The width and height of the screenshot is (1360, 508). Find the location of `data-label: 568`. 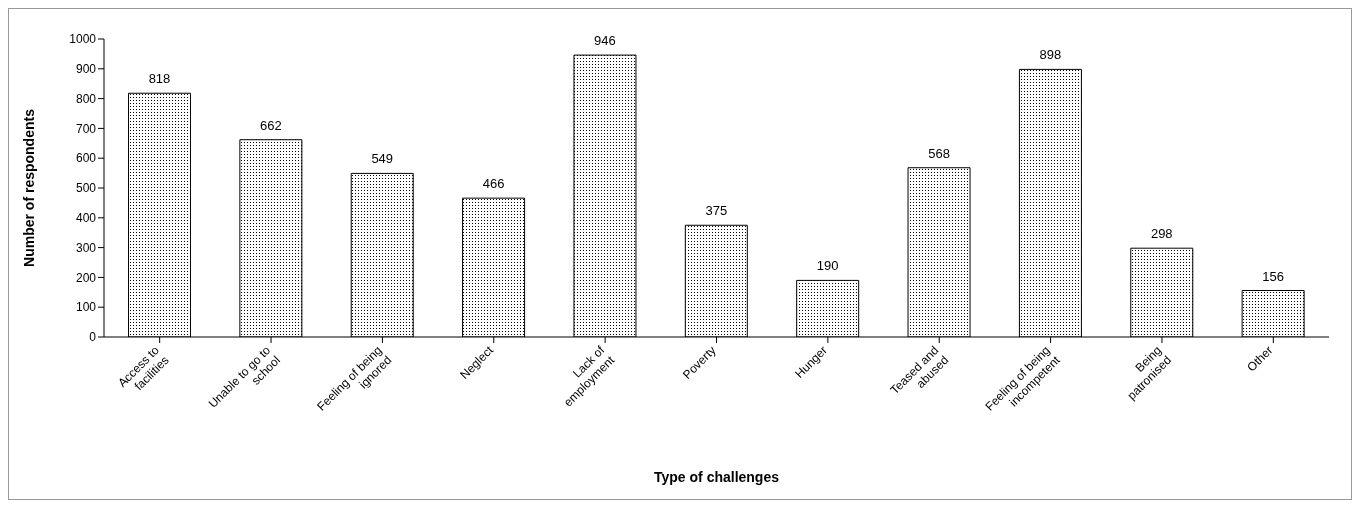

data-label: 568 is located at coordinates (939, 153).